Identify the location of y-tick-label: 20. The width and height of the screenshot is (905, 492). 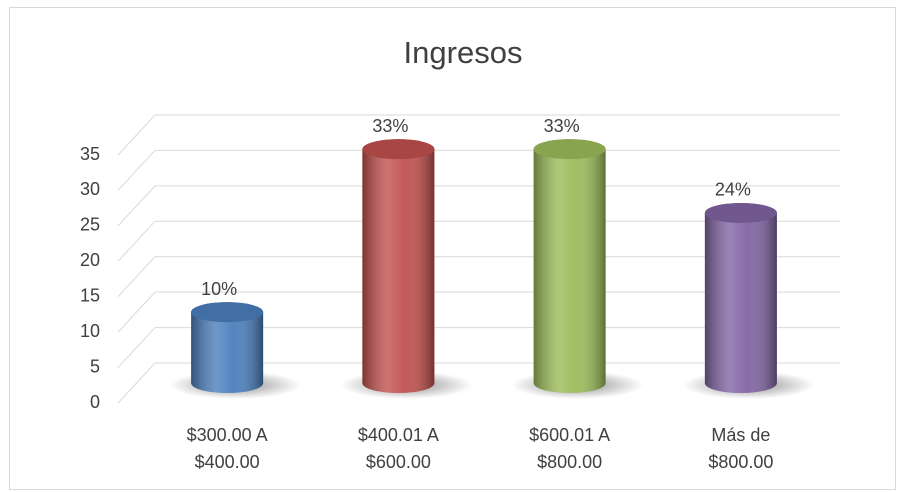
(90, 260).